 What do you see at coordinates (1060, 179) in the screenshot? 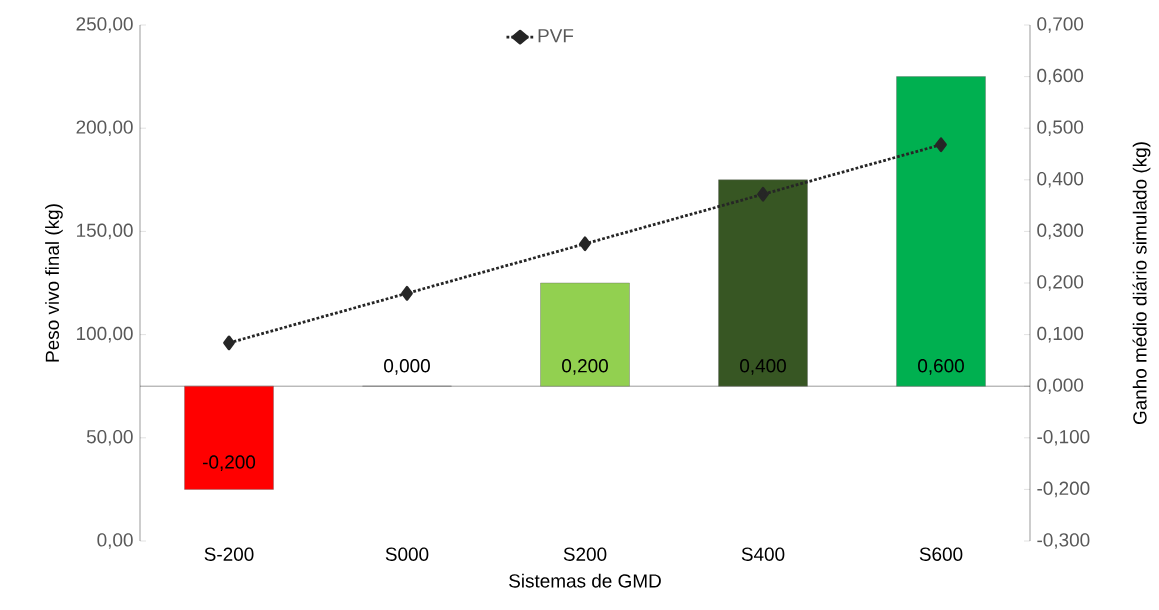
I see `y2-tick-label: 0,400` at bounding box center [1060, 179].